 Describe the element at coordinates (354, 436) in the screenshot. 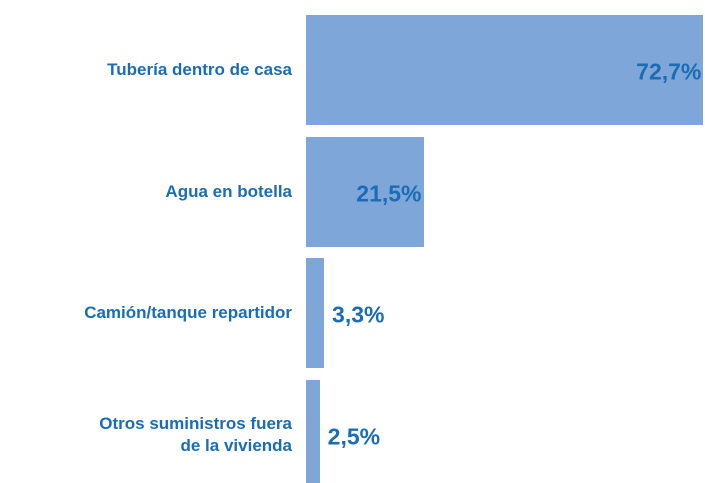

I see `value-label: 2,5%` at that location.